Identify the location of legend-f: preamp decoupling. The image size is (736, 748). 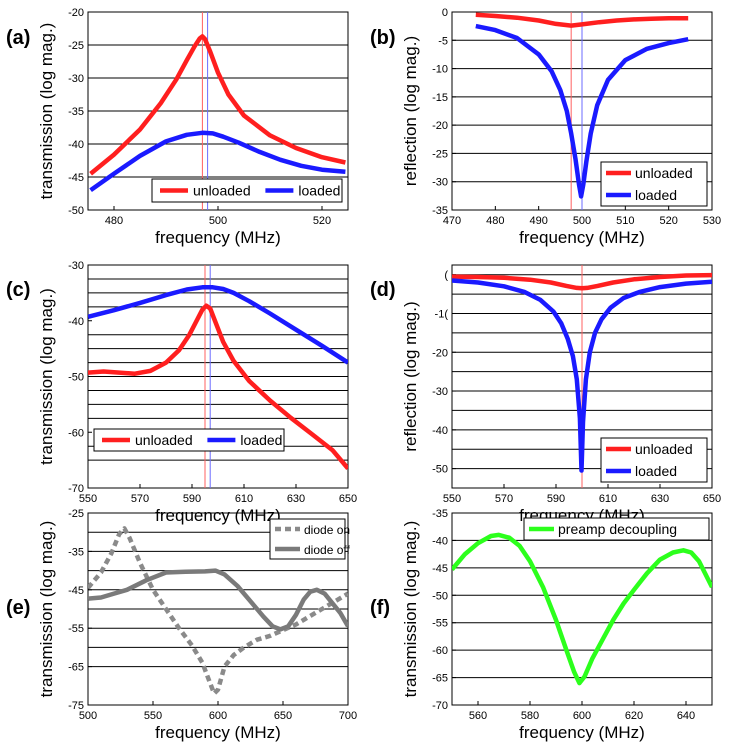
(616, 529).